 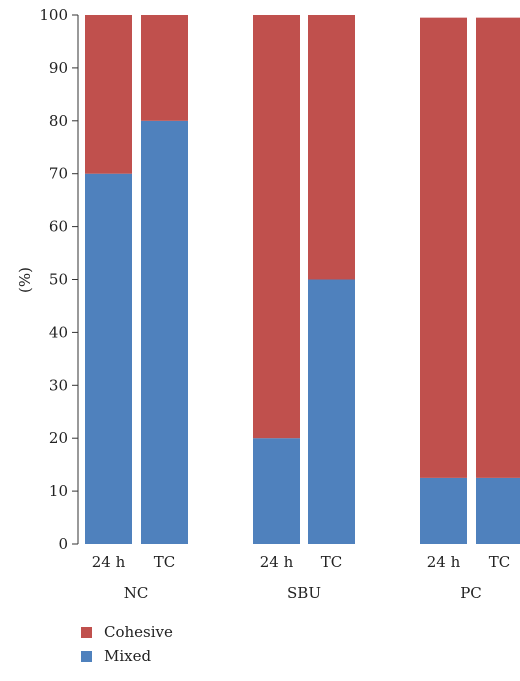 I want to click on y-axis: 0 10 20 30 40 50 60 70 80 90 100, so click(x=59, y=279).